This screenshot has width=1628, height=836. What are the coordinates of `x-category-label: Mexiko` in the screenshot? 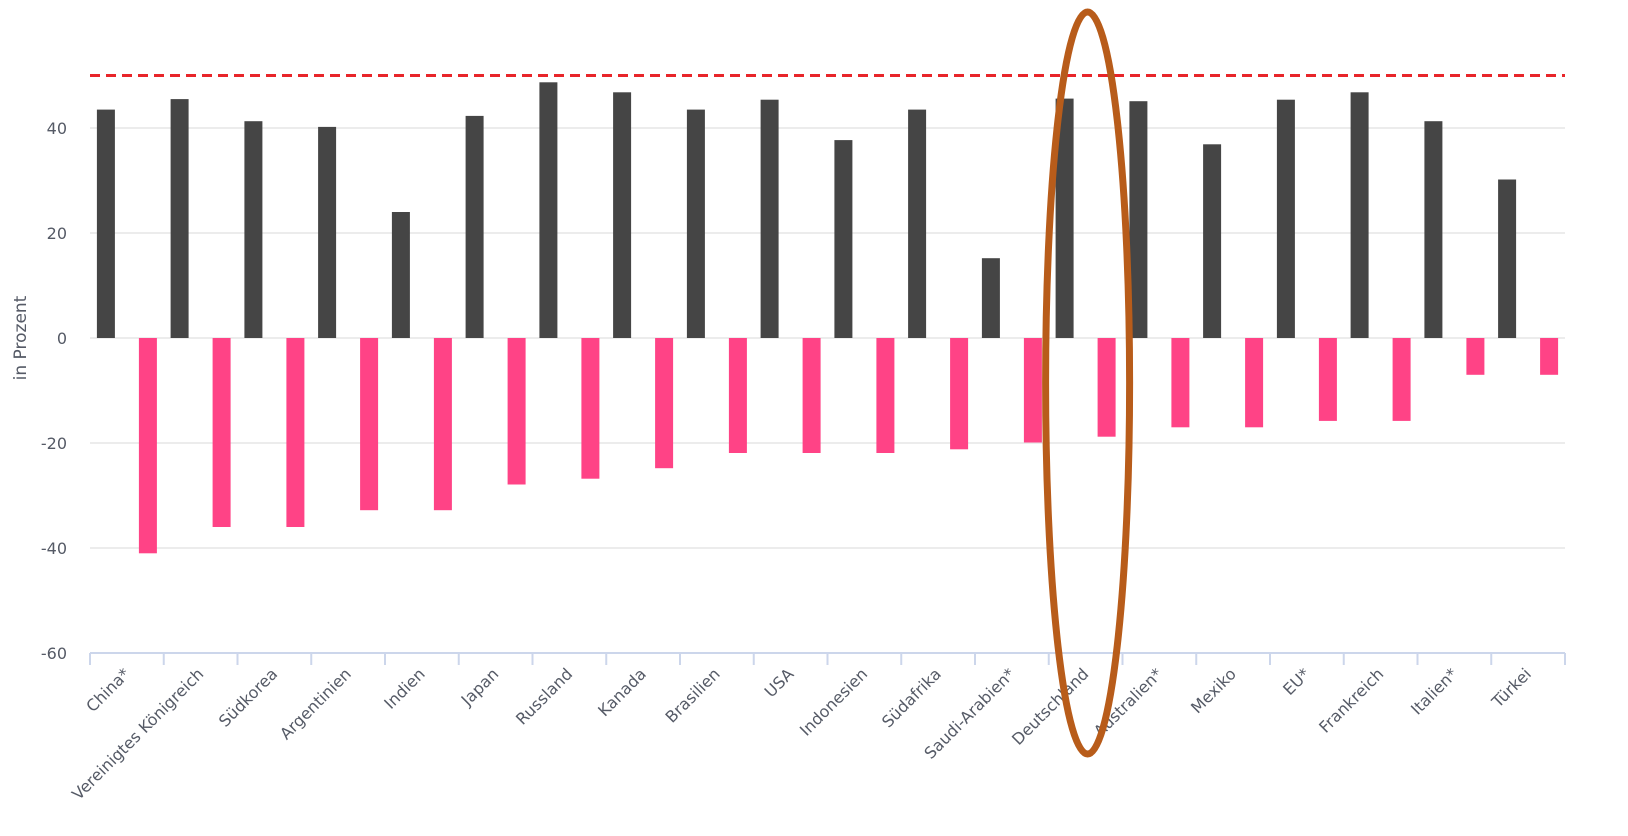 It's located at (1213, 690).